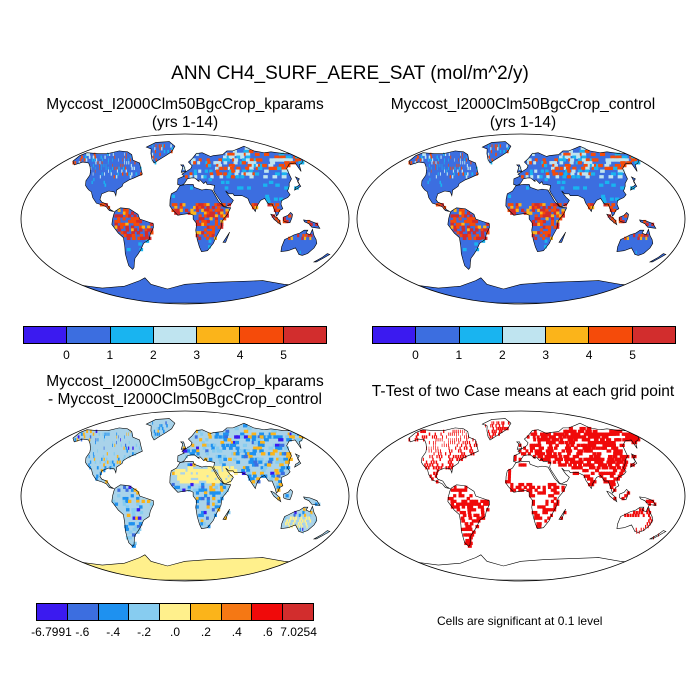 This screenshot has width=700, height=700. Describe the element at coordinates (237, 612) in the screenshot. I see `colorbar-swatch` at that location.